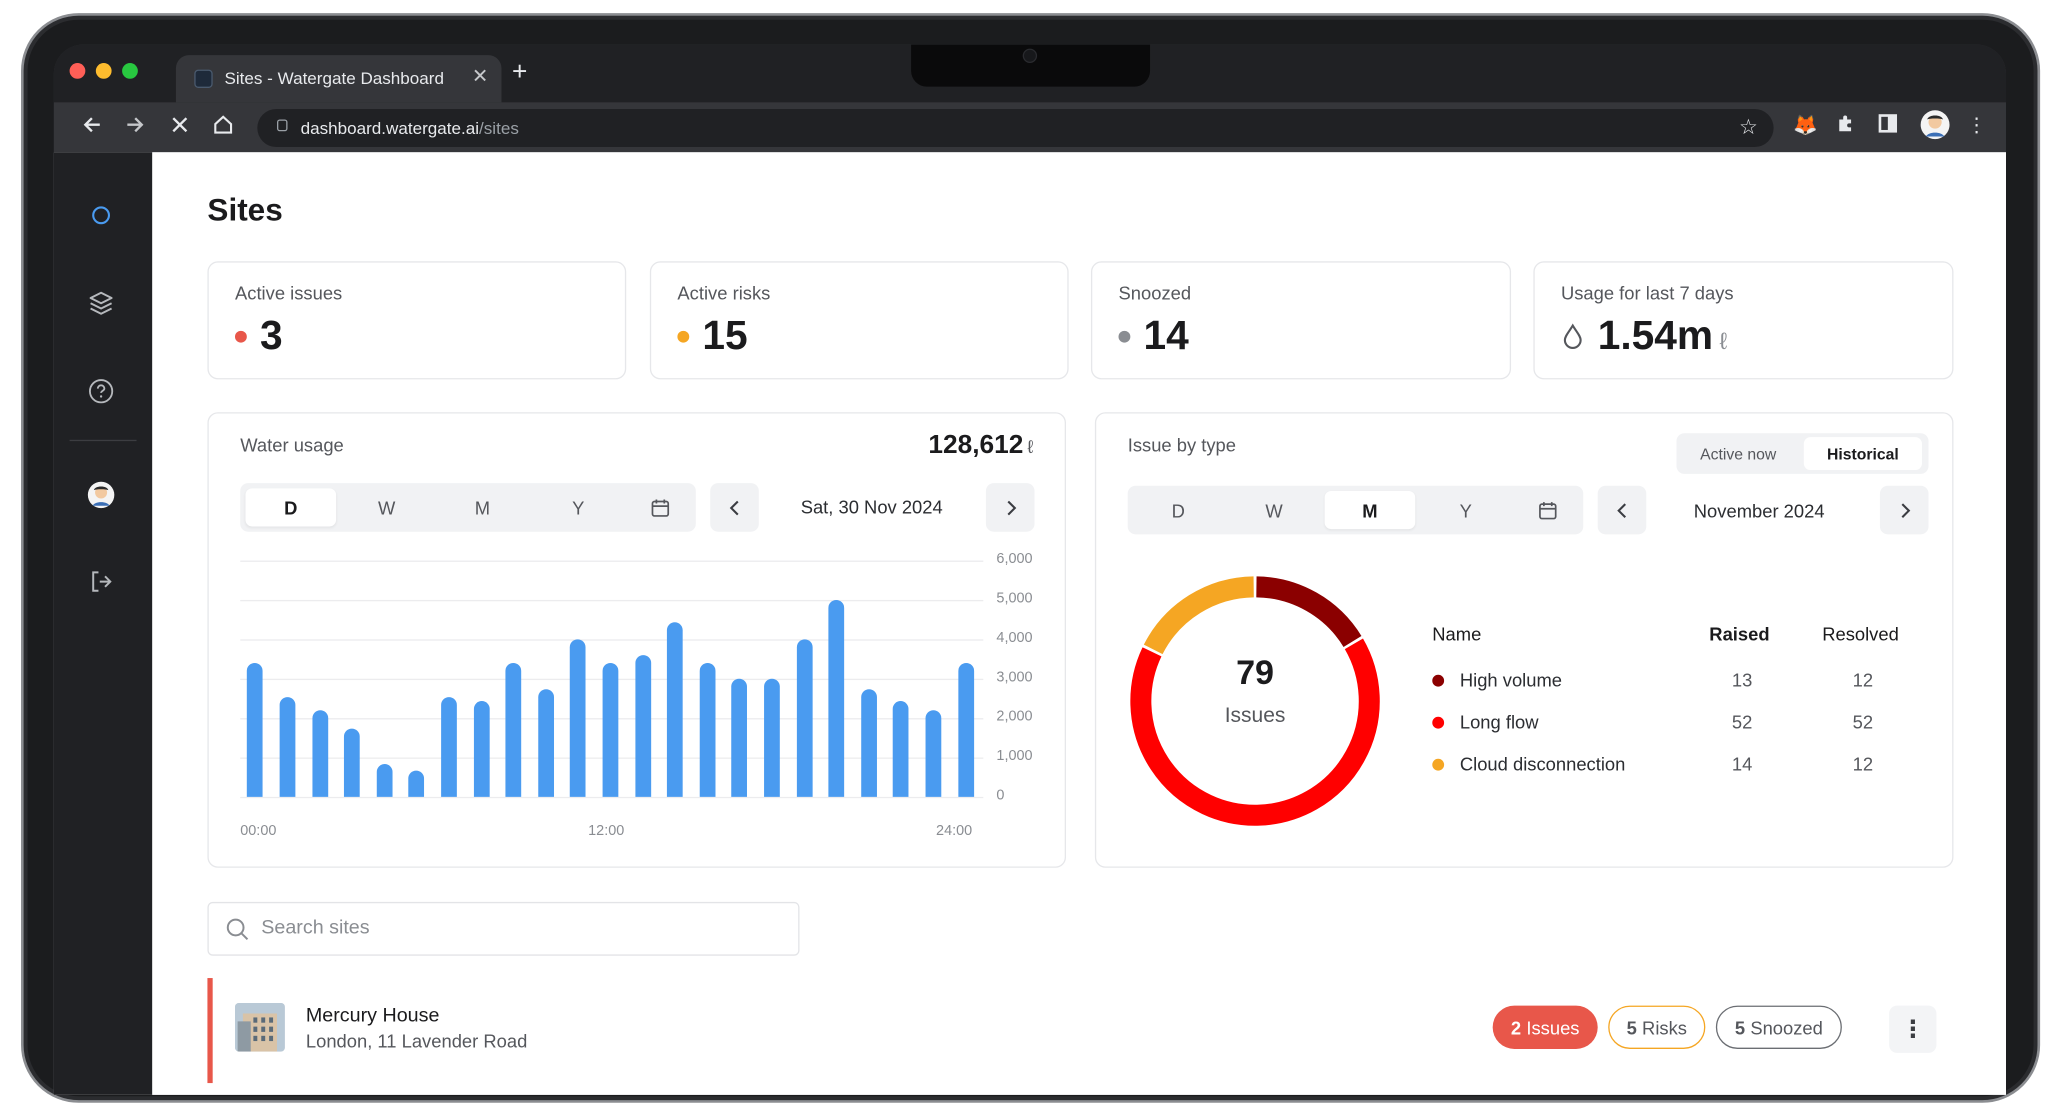 The width and height of the screenshot is (2048, 1103). I want to click on unit-label: ℓ, so click(1723, 340).